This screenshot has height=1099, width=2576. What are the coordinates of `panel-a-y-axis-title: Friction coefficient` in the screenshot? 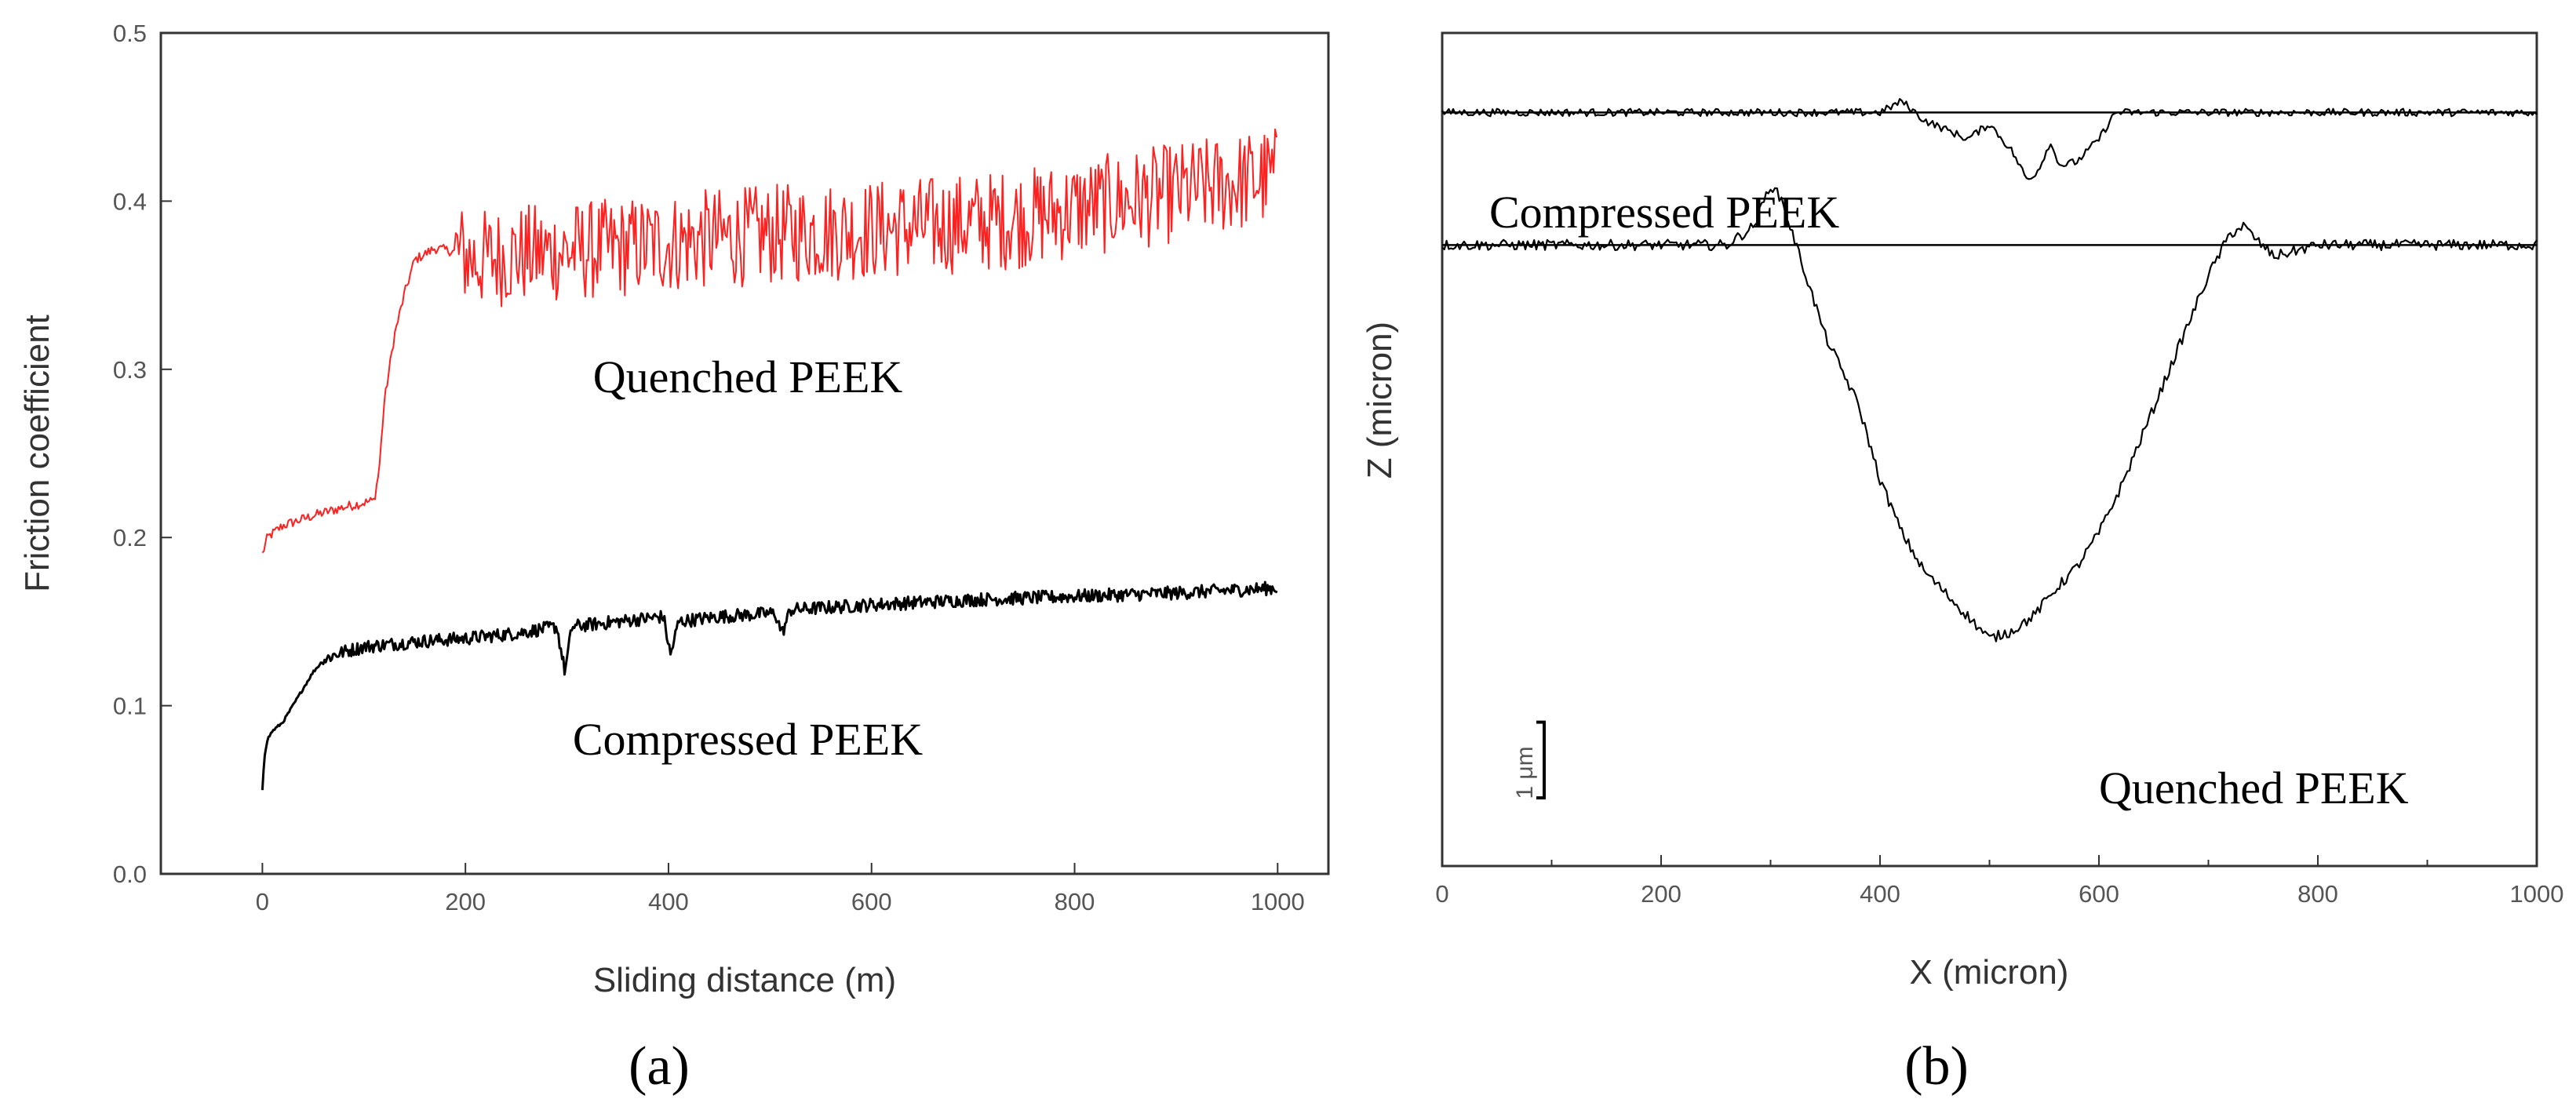 It's located at (37, 453).